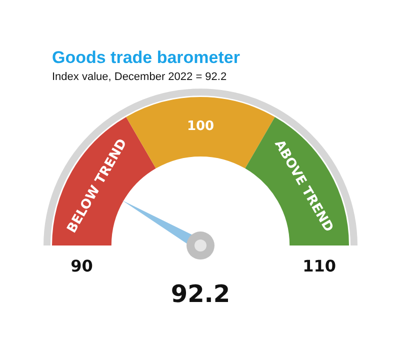  Describe the element at coordinates (200, 294) in the screenshot. I see `text: 92.2` at that location.